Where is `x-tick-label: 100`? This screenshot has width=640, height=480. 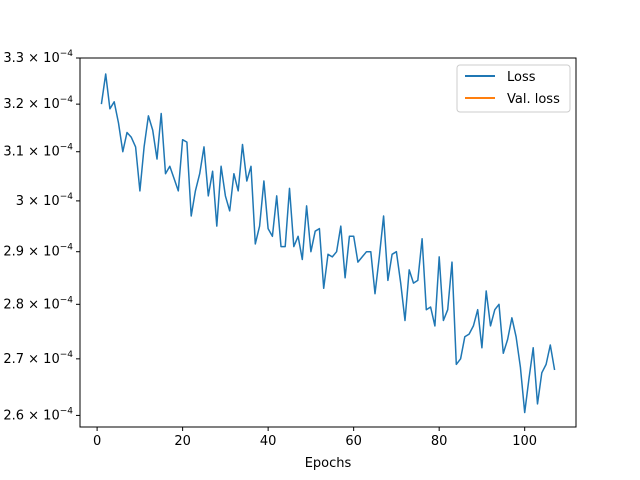 x-tick-label: 100 is located at coordinates (524, 441).